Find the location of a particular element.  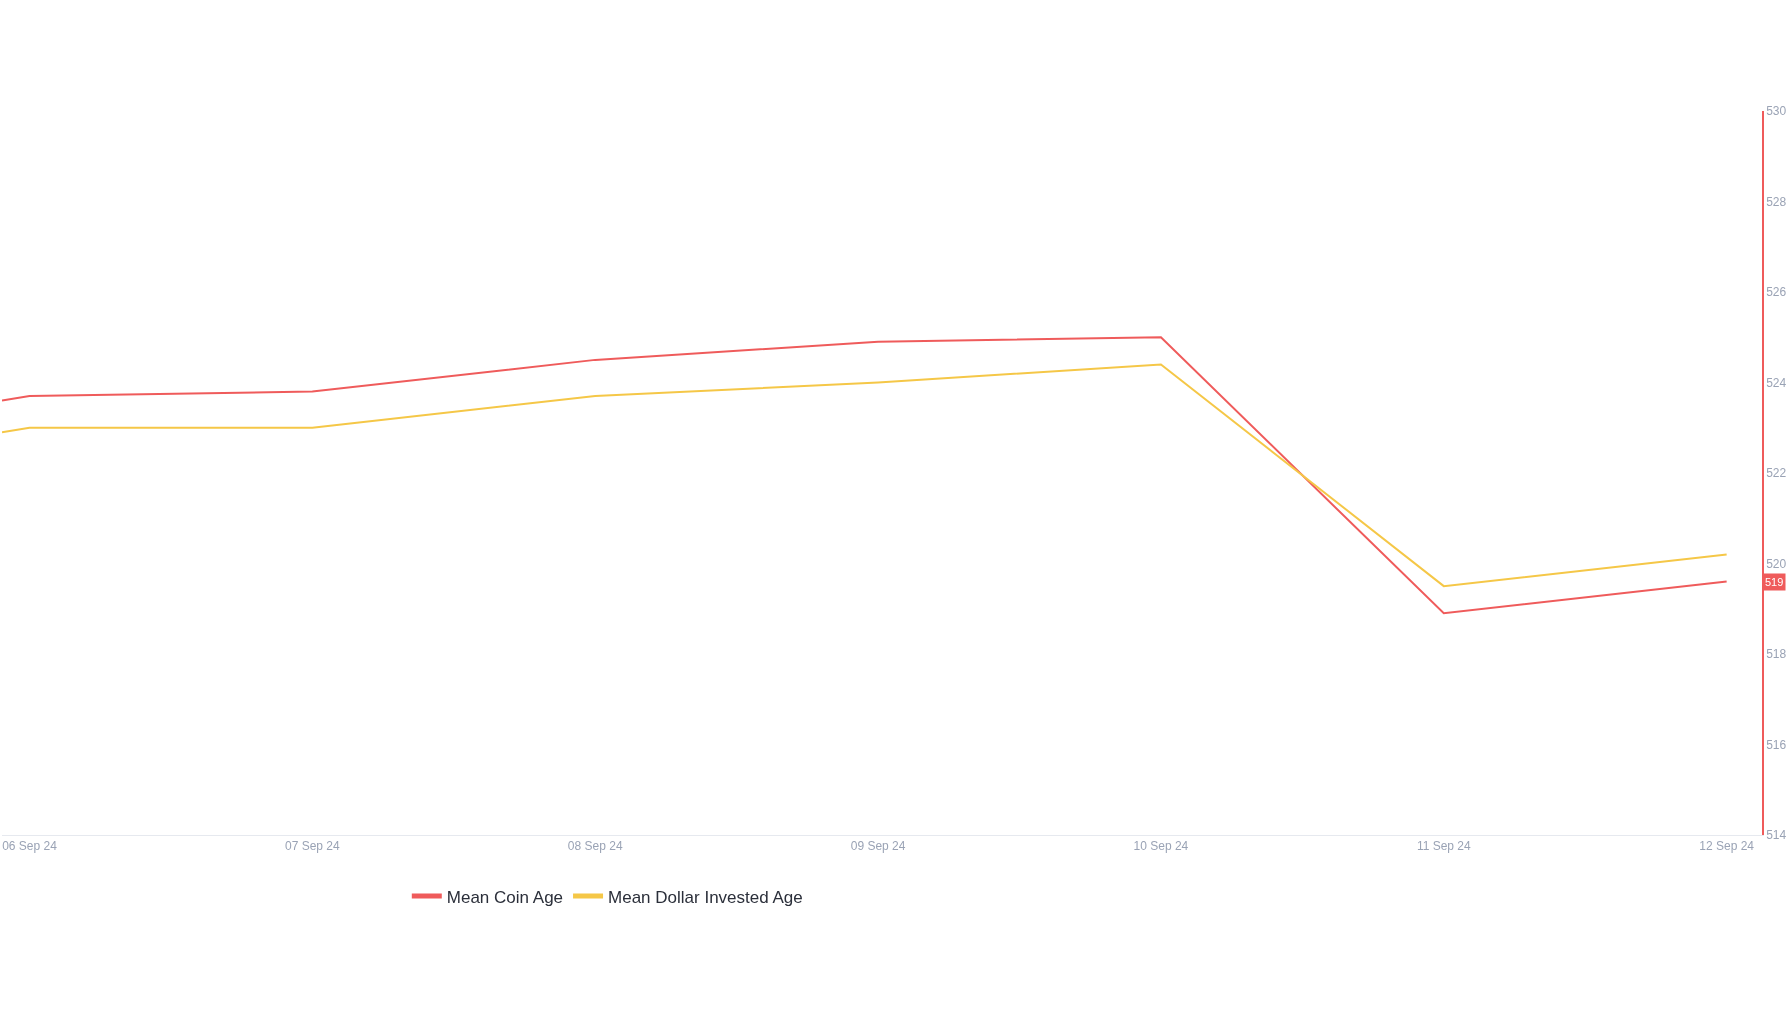

y-tick-label: 524 is located at coordinates (1776, 382).